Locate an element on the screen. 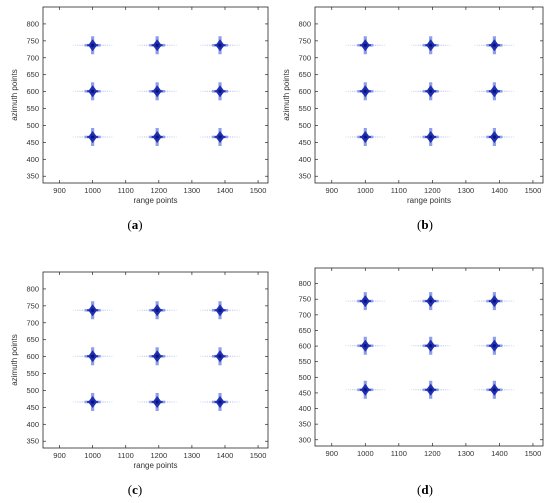  panel-caption: (b) is located at coordinates (425, 224).